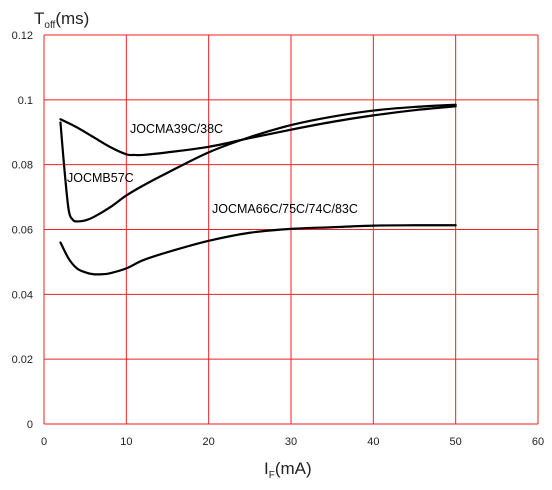 Image resolution: width=552 pixels, height=490 pixels. Describe the element at coordinates (538, 442) in the screenshot. I see `x-tick-label: 60` at that location.